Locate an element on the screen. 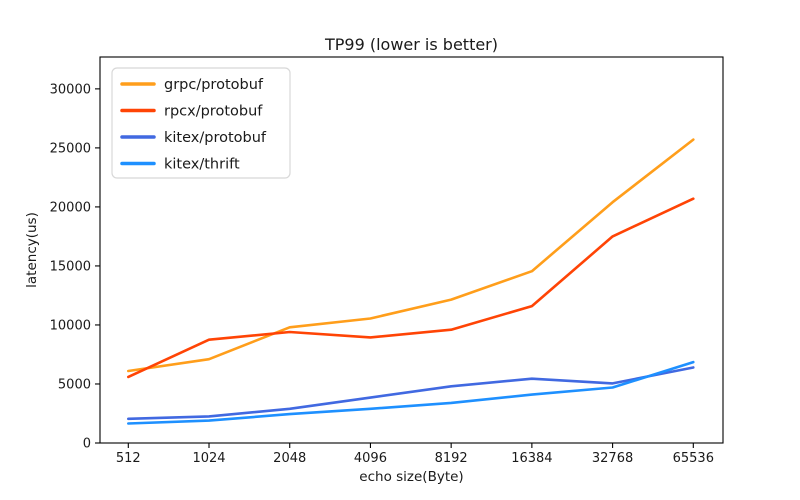 The width and height of the screenshot is (800, 500). legend-label-kitex-protobuf: kitex/protobuf is located at coordinates (215, 138).